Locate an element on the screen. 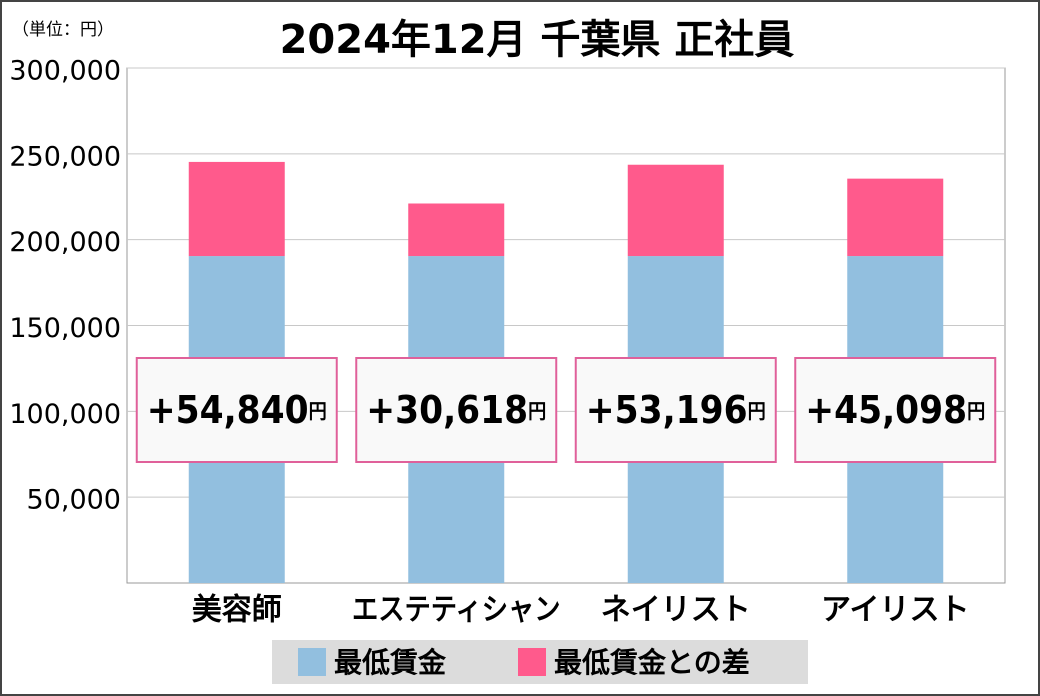 The width and height of the screenshot is (1040, 696). y-tick-label: 50,000 is located at coordinates (74, 500).